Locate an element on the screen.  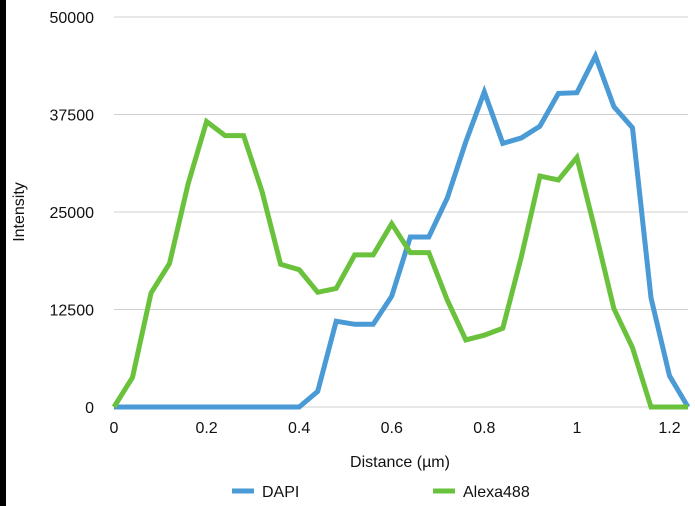
x-tick-label: 0.2 is located at coordinates (206, 428).